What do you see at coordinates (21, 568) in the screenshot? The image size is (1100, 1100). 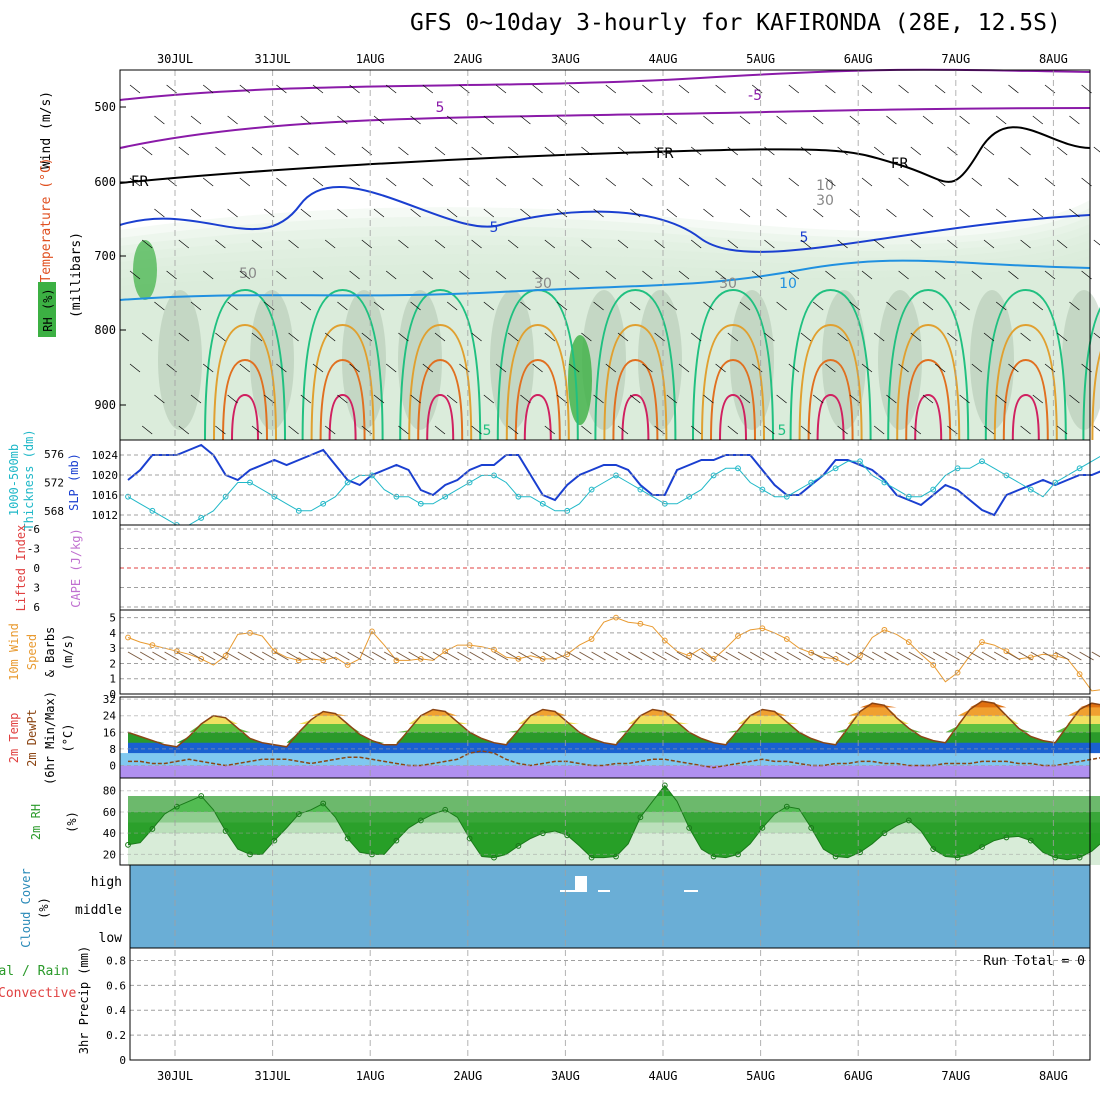 I see `lifted-index-label: Lifted Index` at bounding box center [21, 568].